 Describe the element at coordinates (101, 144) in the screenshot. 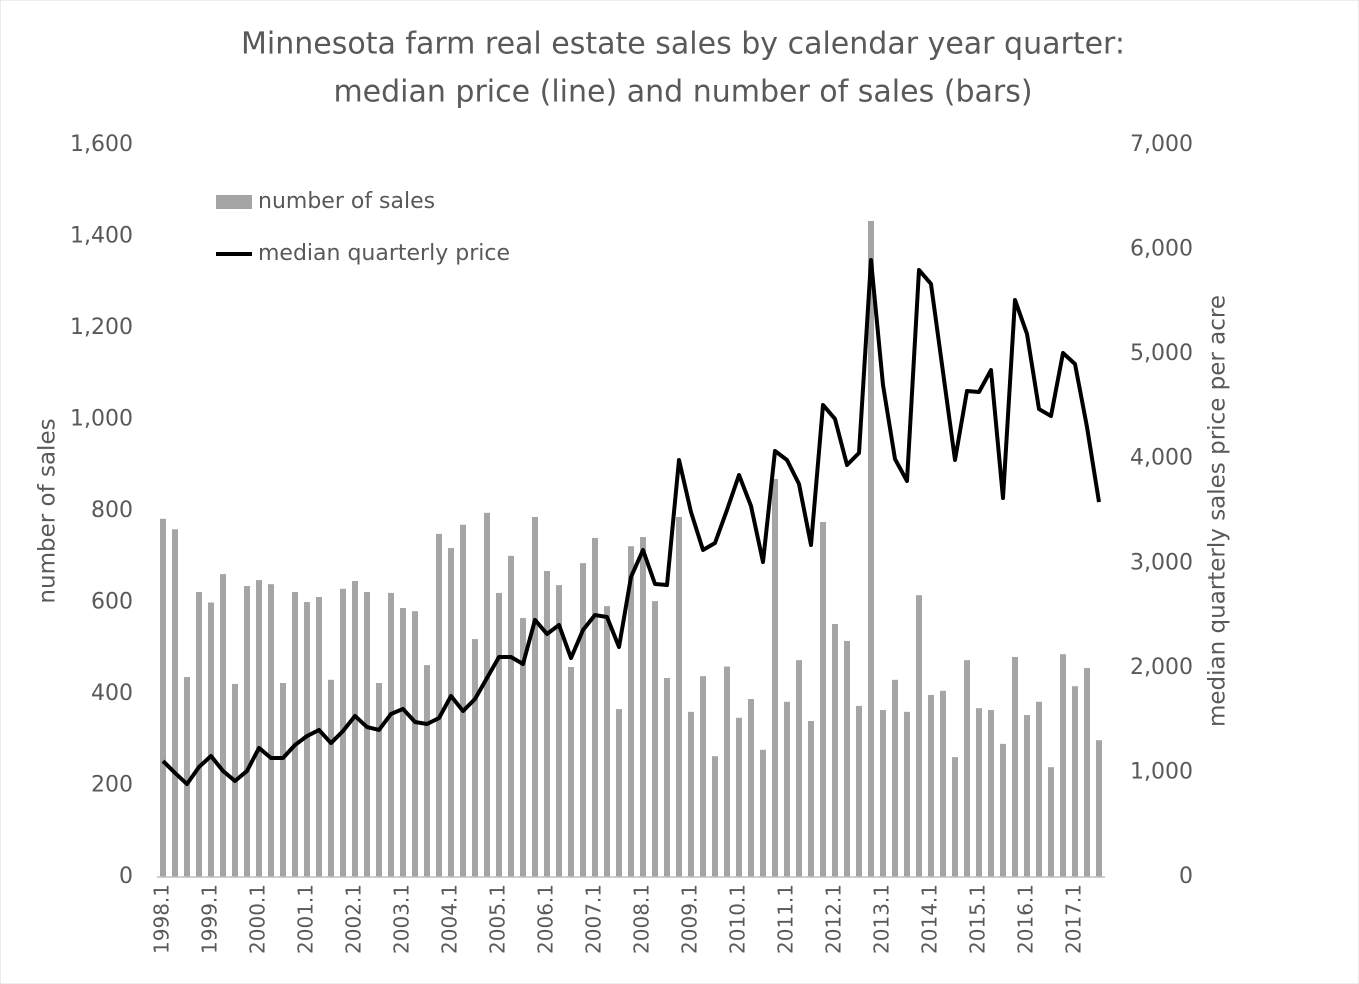

I see `y-tick-label: 1,600` at that location.